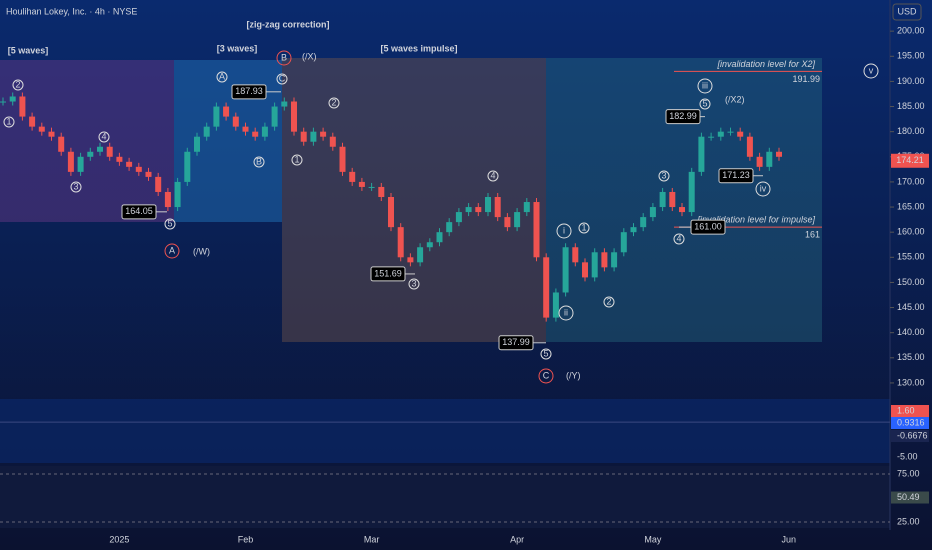 This screenshot has width=932, height=550. I want to click on y-tick-label: 195.00, so click(911, 56).